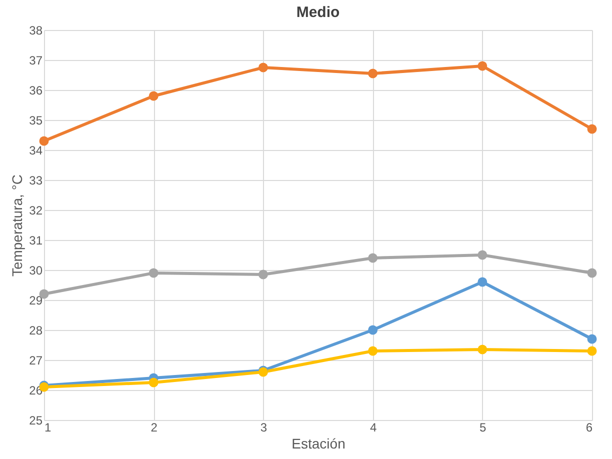 This screenshot has width=612, height=459. What do you see at coordinates (36, 61) in the screenshot?
I see `y-tick-label: 37` at bounding box center [36, 61].